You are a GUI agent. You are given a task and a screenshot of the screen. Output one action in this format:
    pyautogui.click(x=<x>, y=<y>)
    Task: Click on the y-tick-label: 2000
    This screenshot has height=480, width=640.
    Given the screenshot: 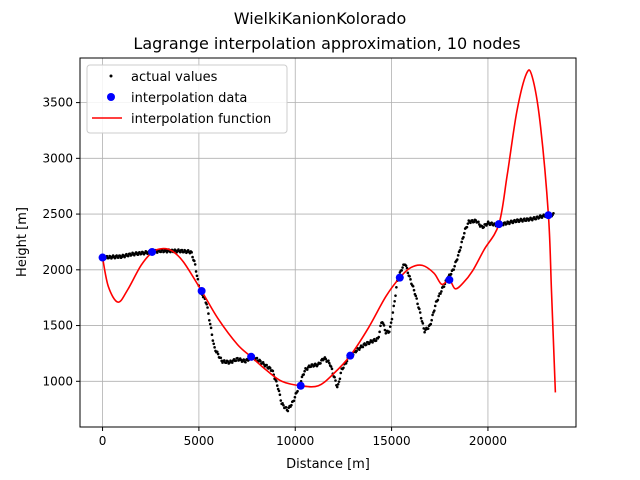 What is the action you would take?
    pyautogui.click(x=57, y=270)
    